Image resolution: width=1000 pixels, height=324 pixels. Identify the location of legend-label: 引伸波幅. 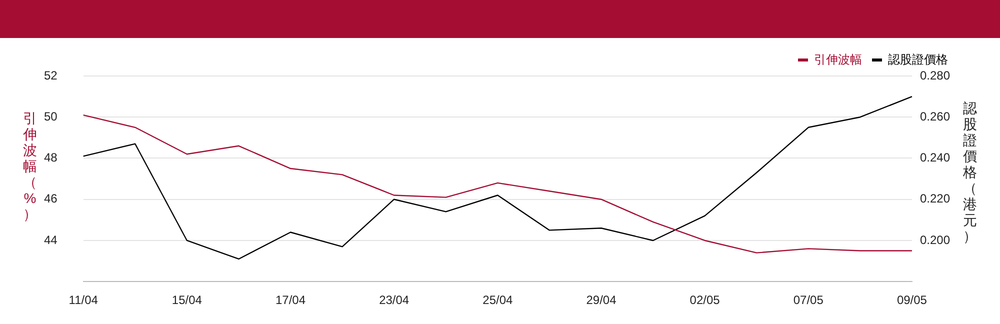
(838, 59).